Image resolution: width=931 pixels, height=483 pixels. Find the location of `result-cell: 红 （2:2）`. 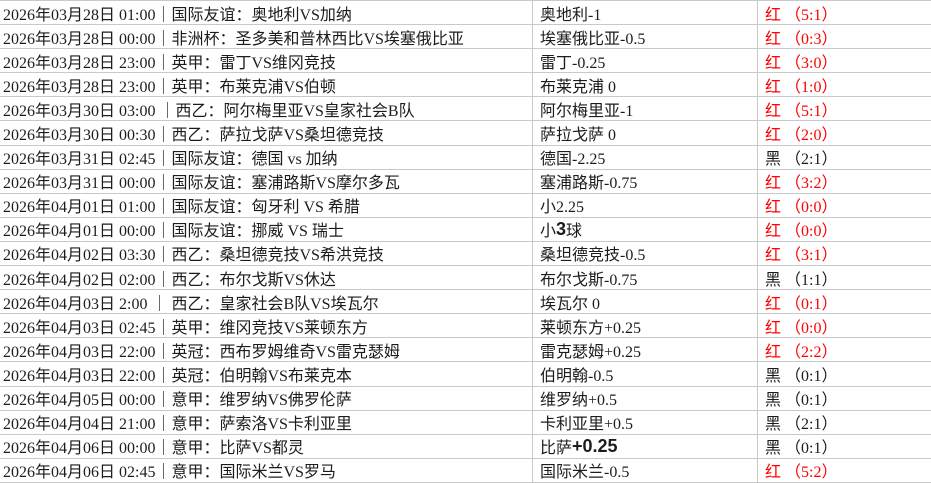

result-cell: 红 （2:2） is located at coordinates (844, 349).